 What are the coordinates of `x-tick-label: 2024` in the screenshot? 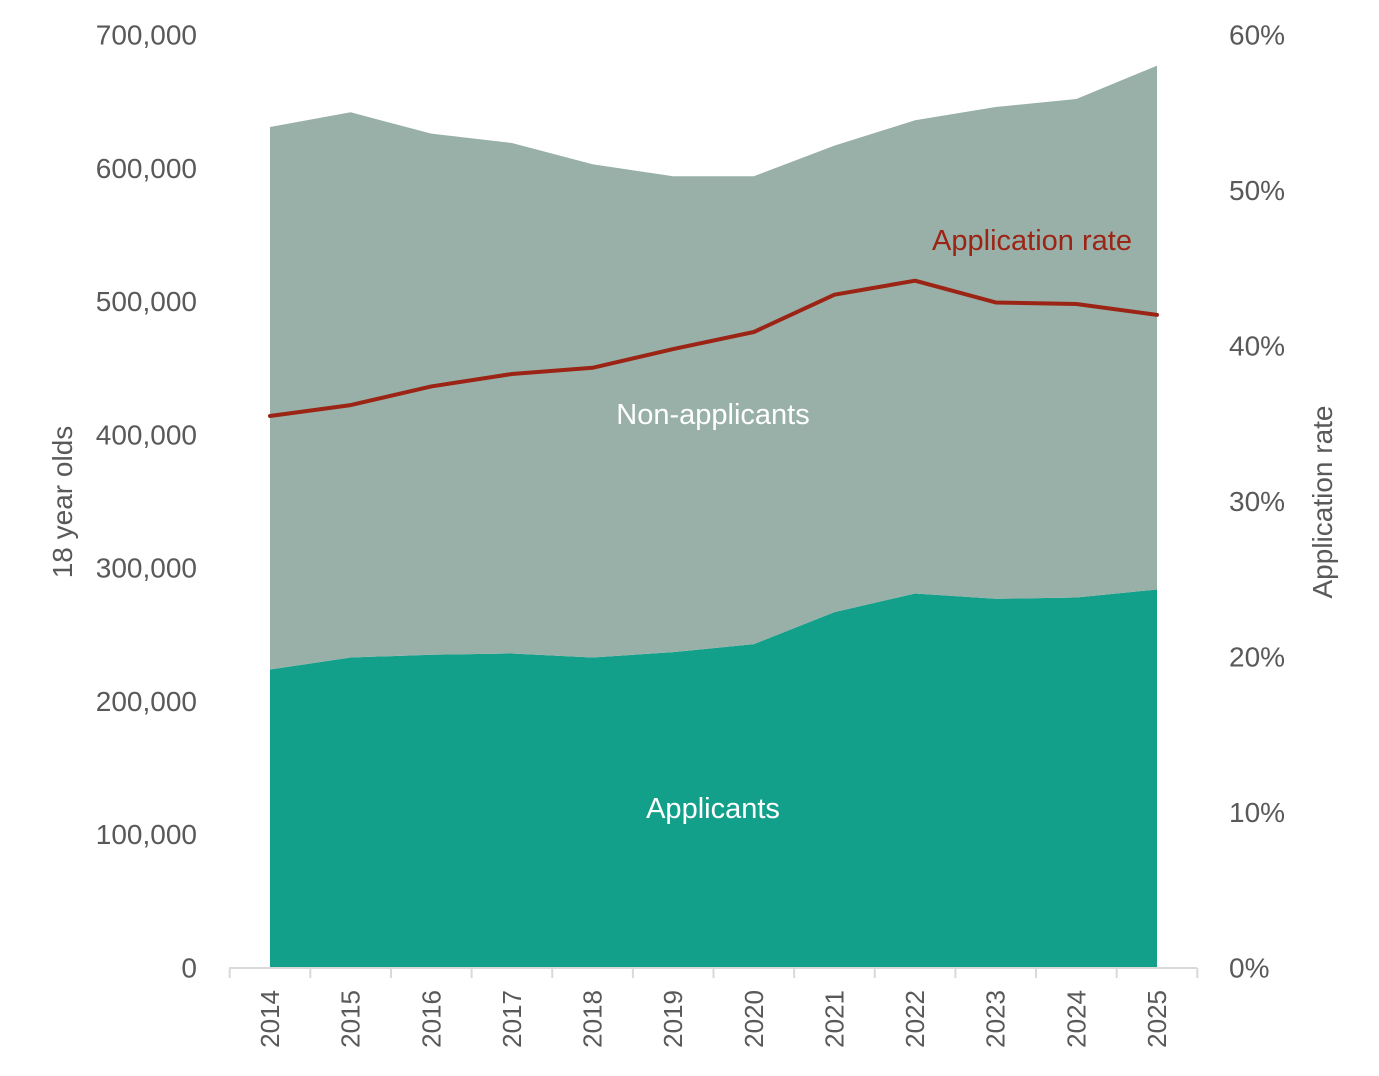 It's located at (1076, 1019).